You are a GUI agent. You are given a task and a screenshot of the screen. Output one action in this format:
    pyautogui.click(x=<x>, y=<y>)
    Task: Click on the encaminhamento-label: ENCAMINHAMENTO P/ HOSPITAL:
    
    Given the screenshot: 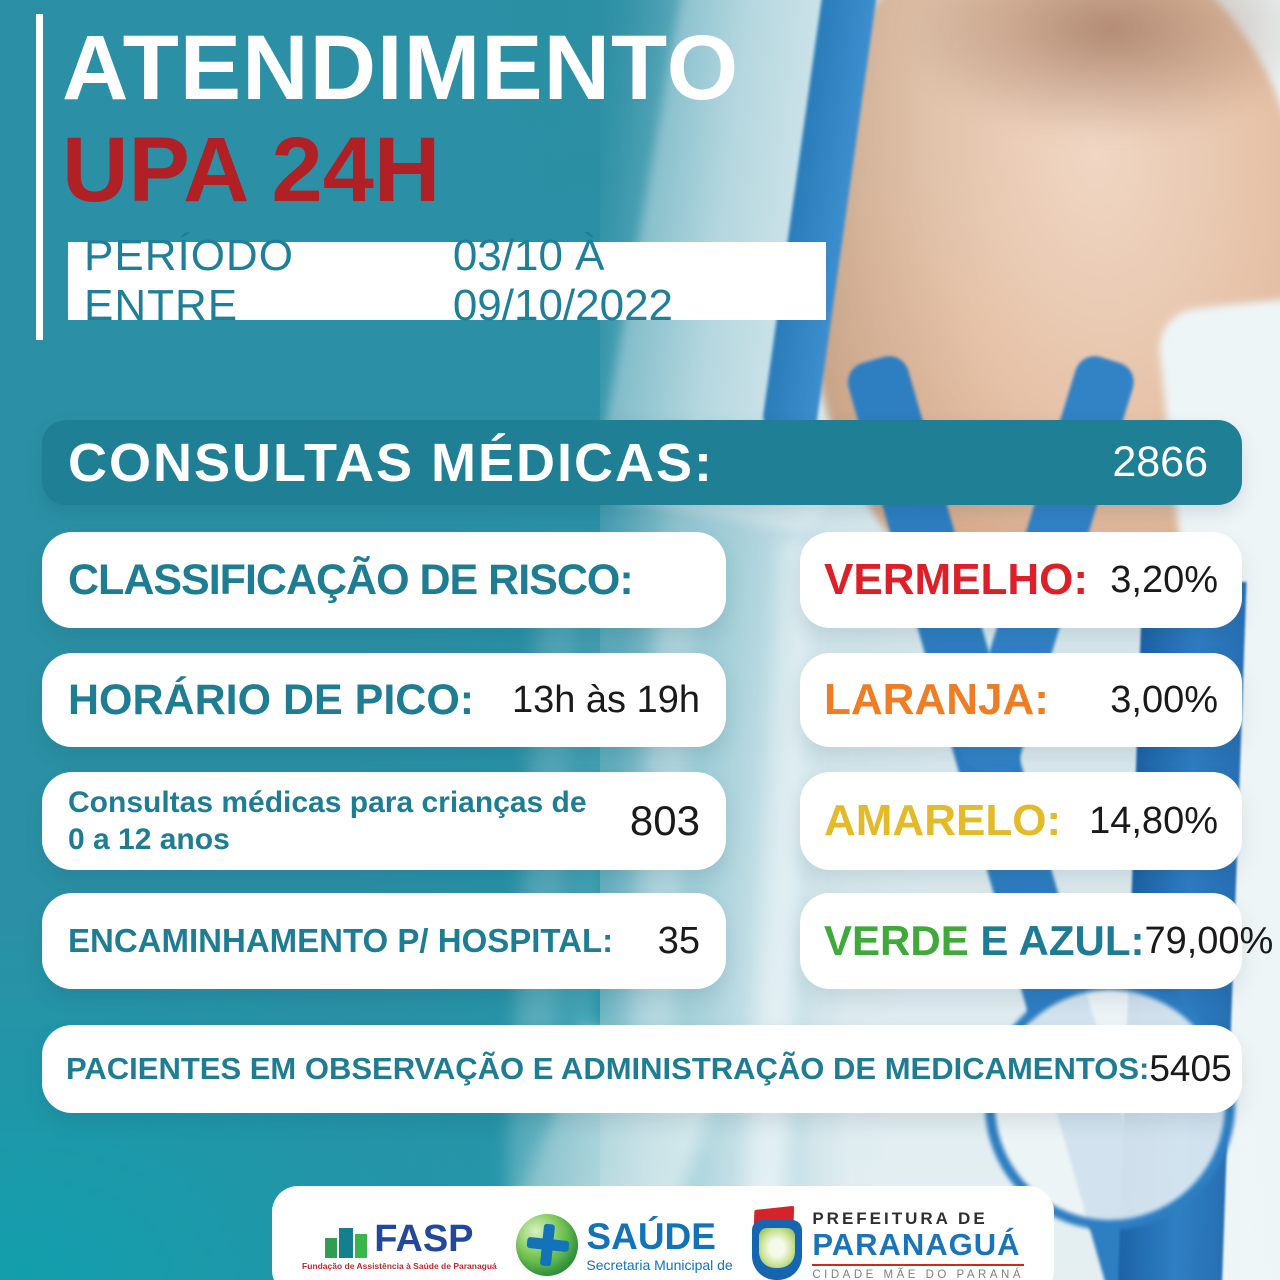 What is the action you would take?
    pyautogui.click(x=341, y=940)
    